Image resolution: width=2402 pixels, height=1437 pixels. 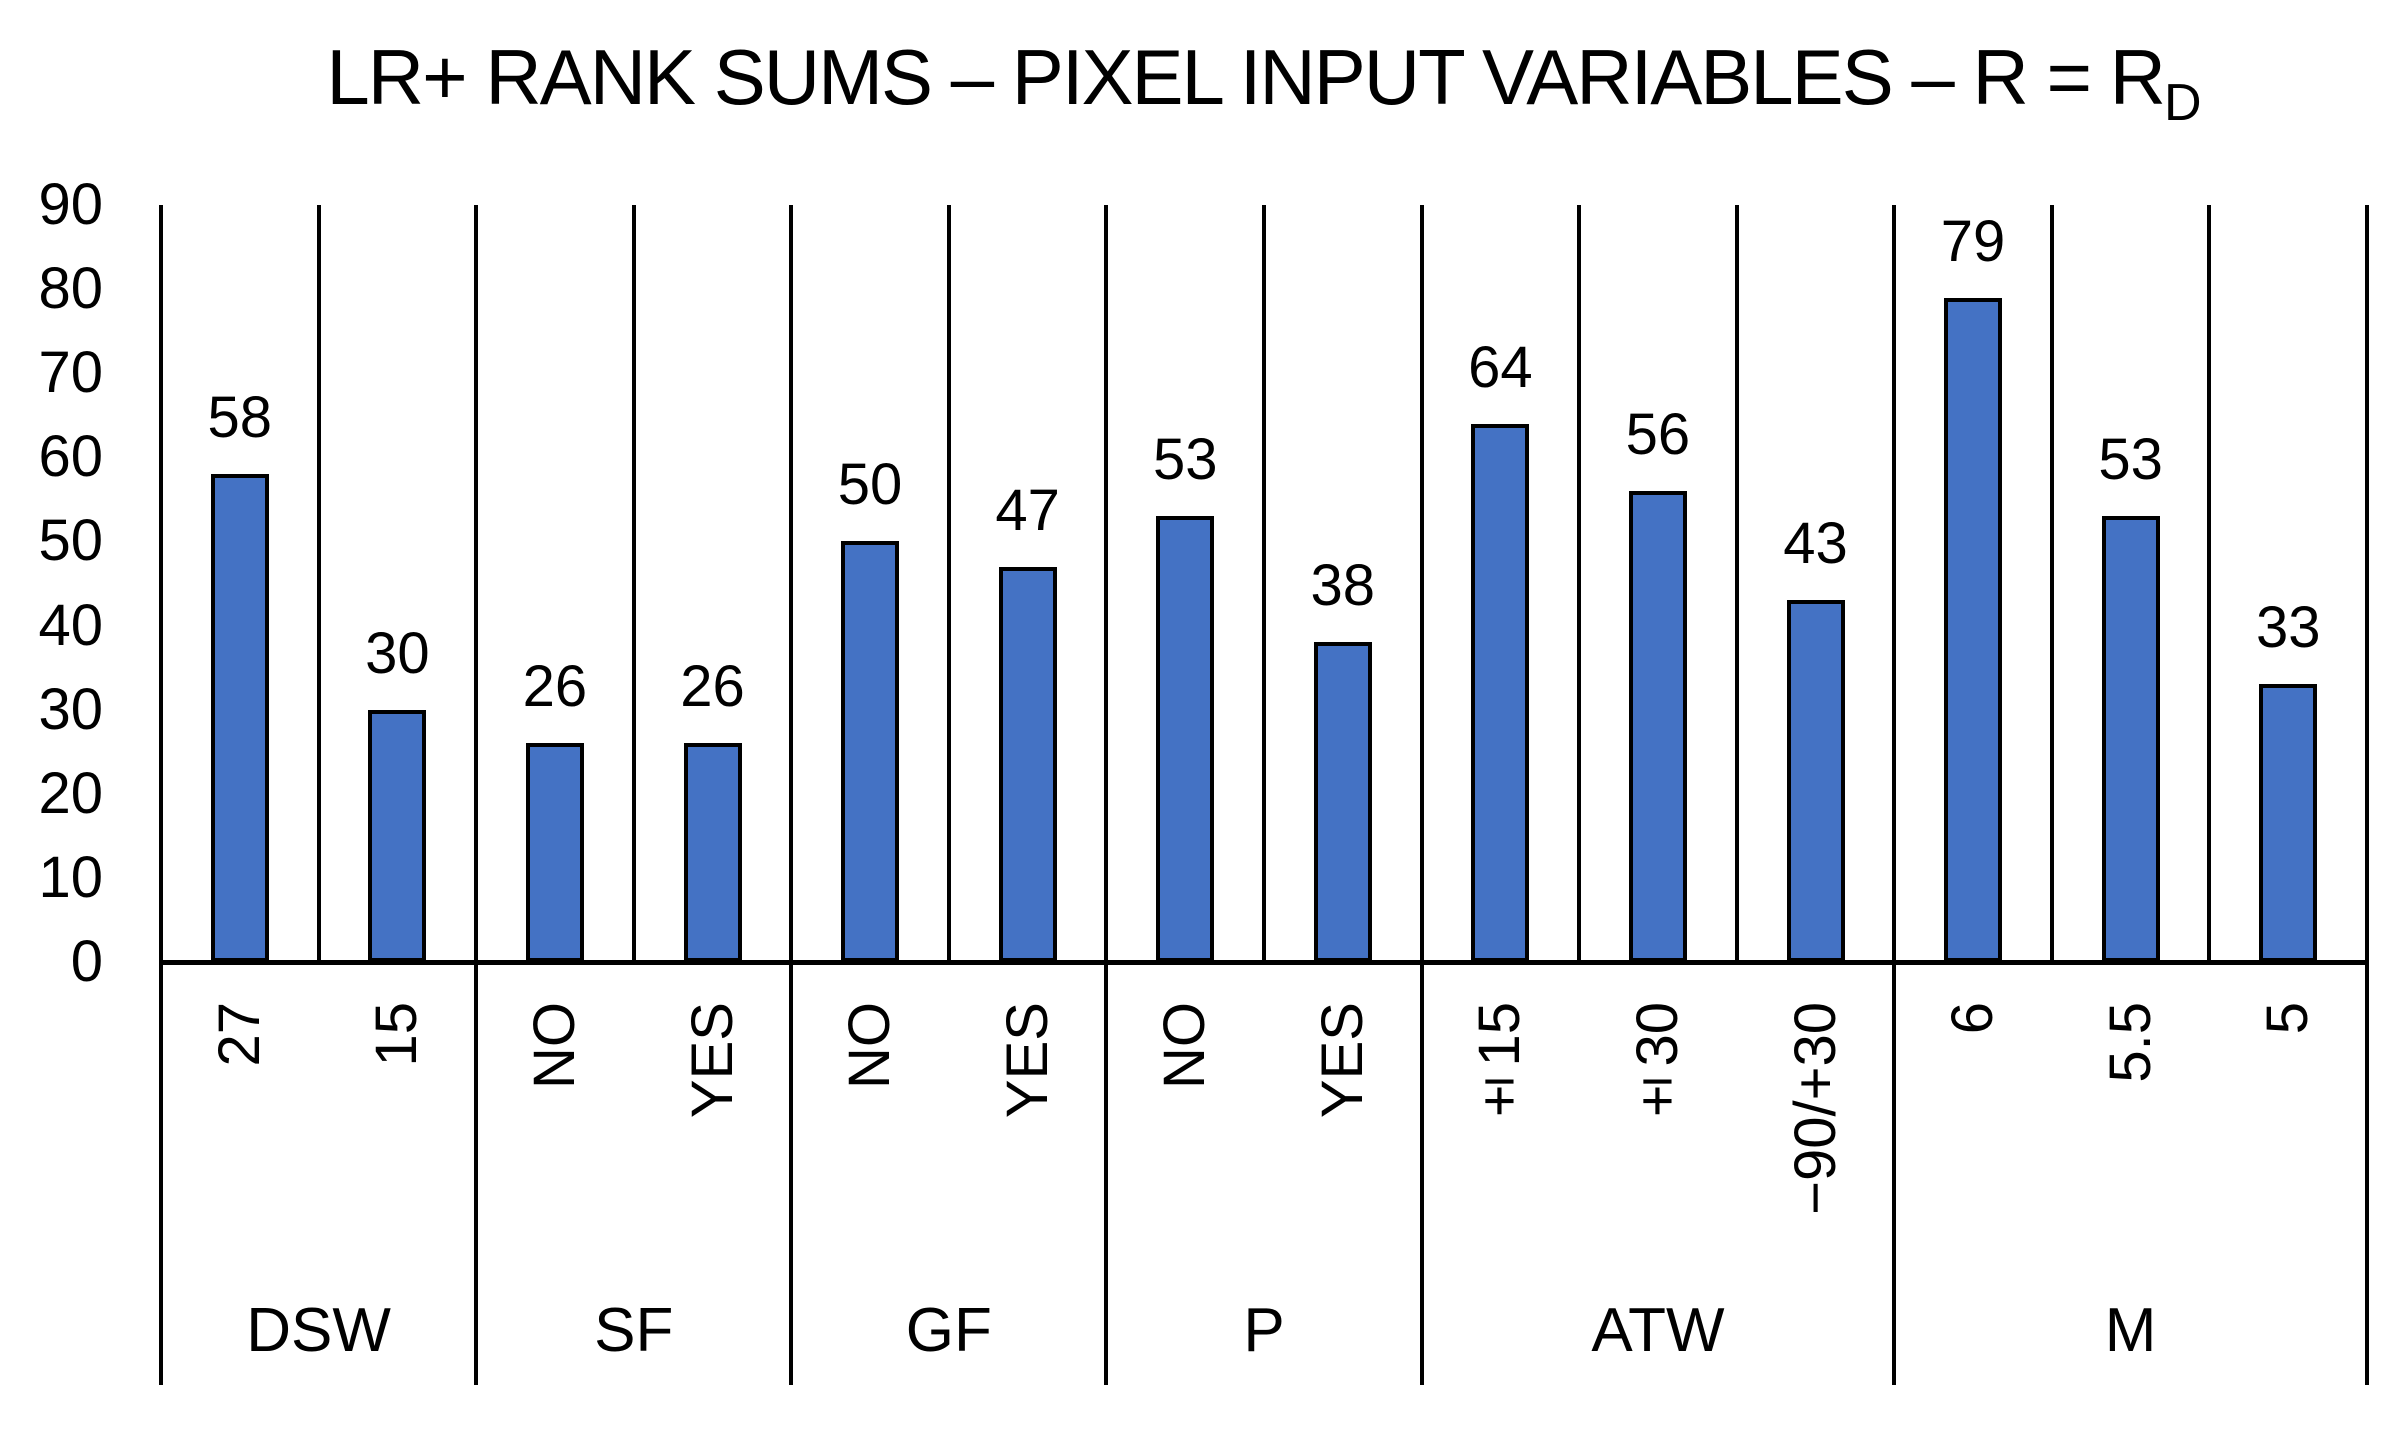 I want to click on y-tick-label: 20, so click(x=70, y=793).